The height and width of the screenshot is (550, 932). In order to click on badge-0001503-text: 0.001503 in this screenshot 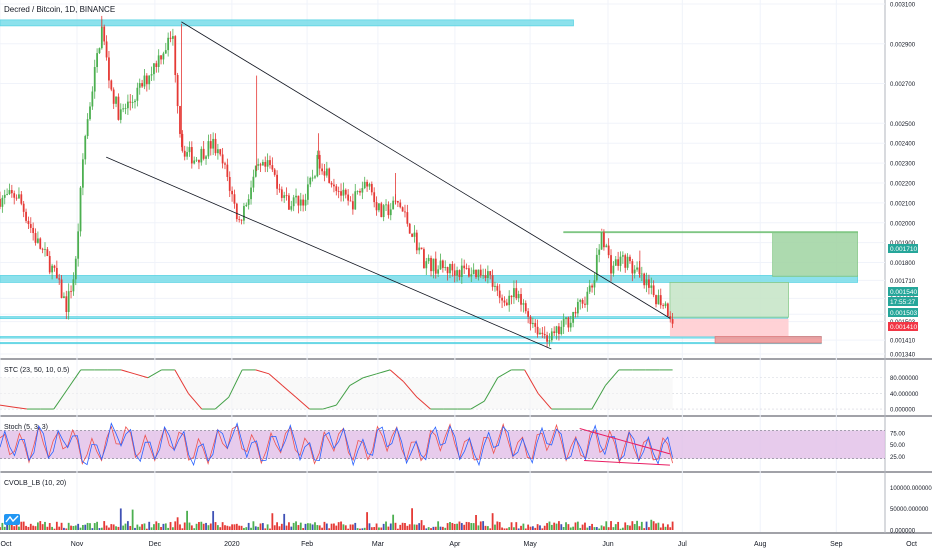, I will do `click(903, 313)`.